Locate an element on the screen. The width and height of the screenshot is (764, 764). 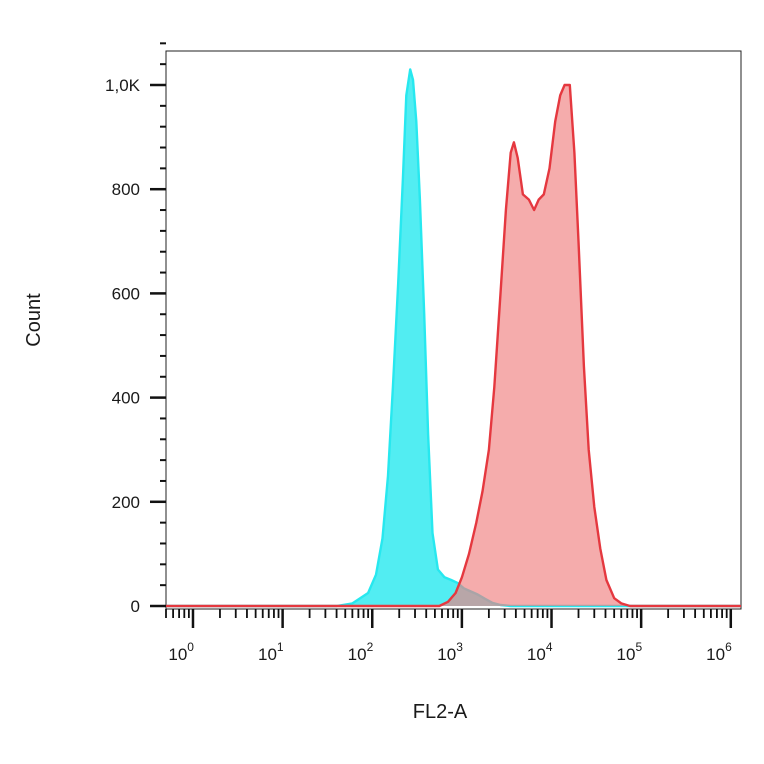
y-tick-label: 0 is located at coordinates (135, 606).